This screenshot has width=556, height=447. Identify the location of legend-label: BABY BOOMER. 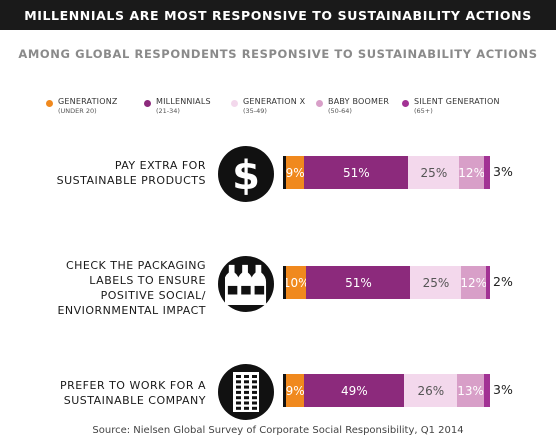
(359, 101).